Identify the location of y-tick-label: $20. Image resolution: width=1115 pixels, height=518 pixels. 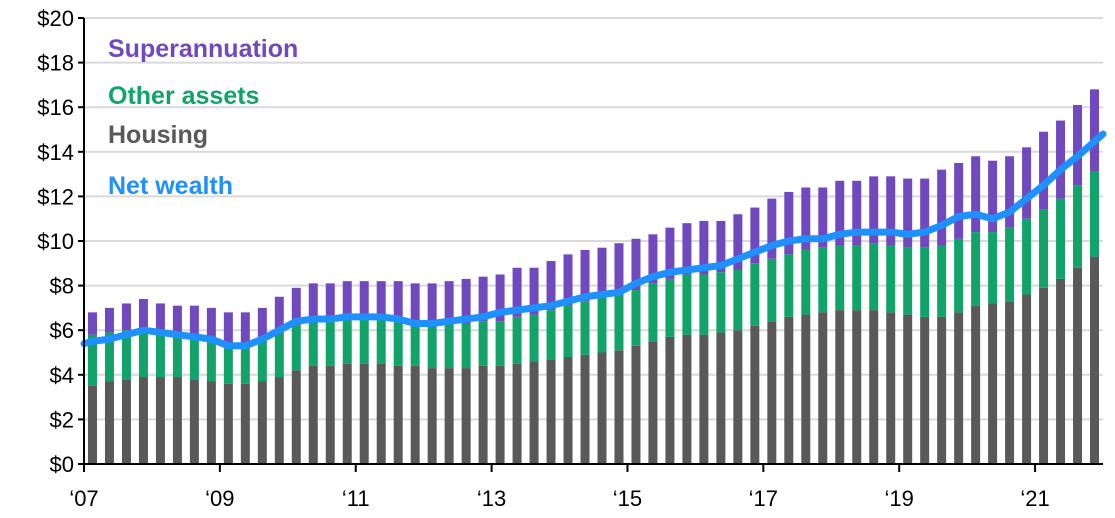
(55, 18).